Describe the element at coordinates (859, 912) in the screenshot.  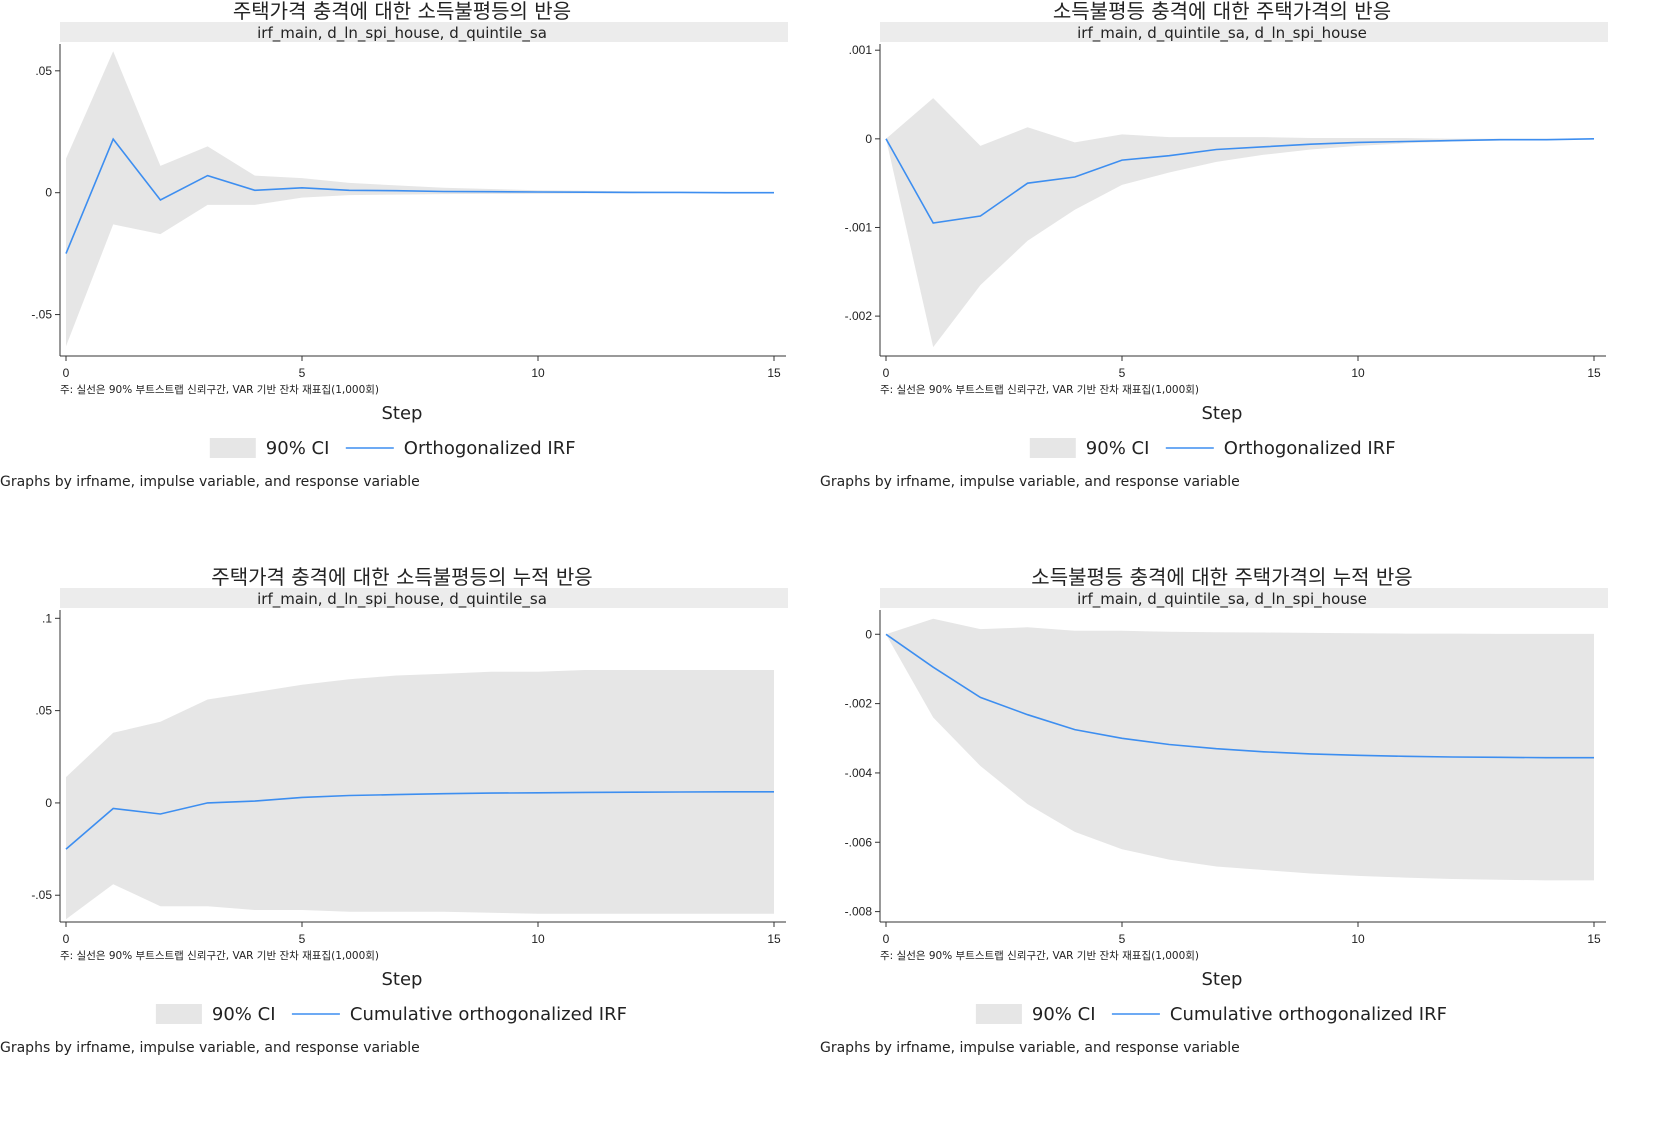
I see `y-tick-label: -.008` at that location.